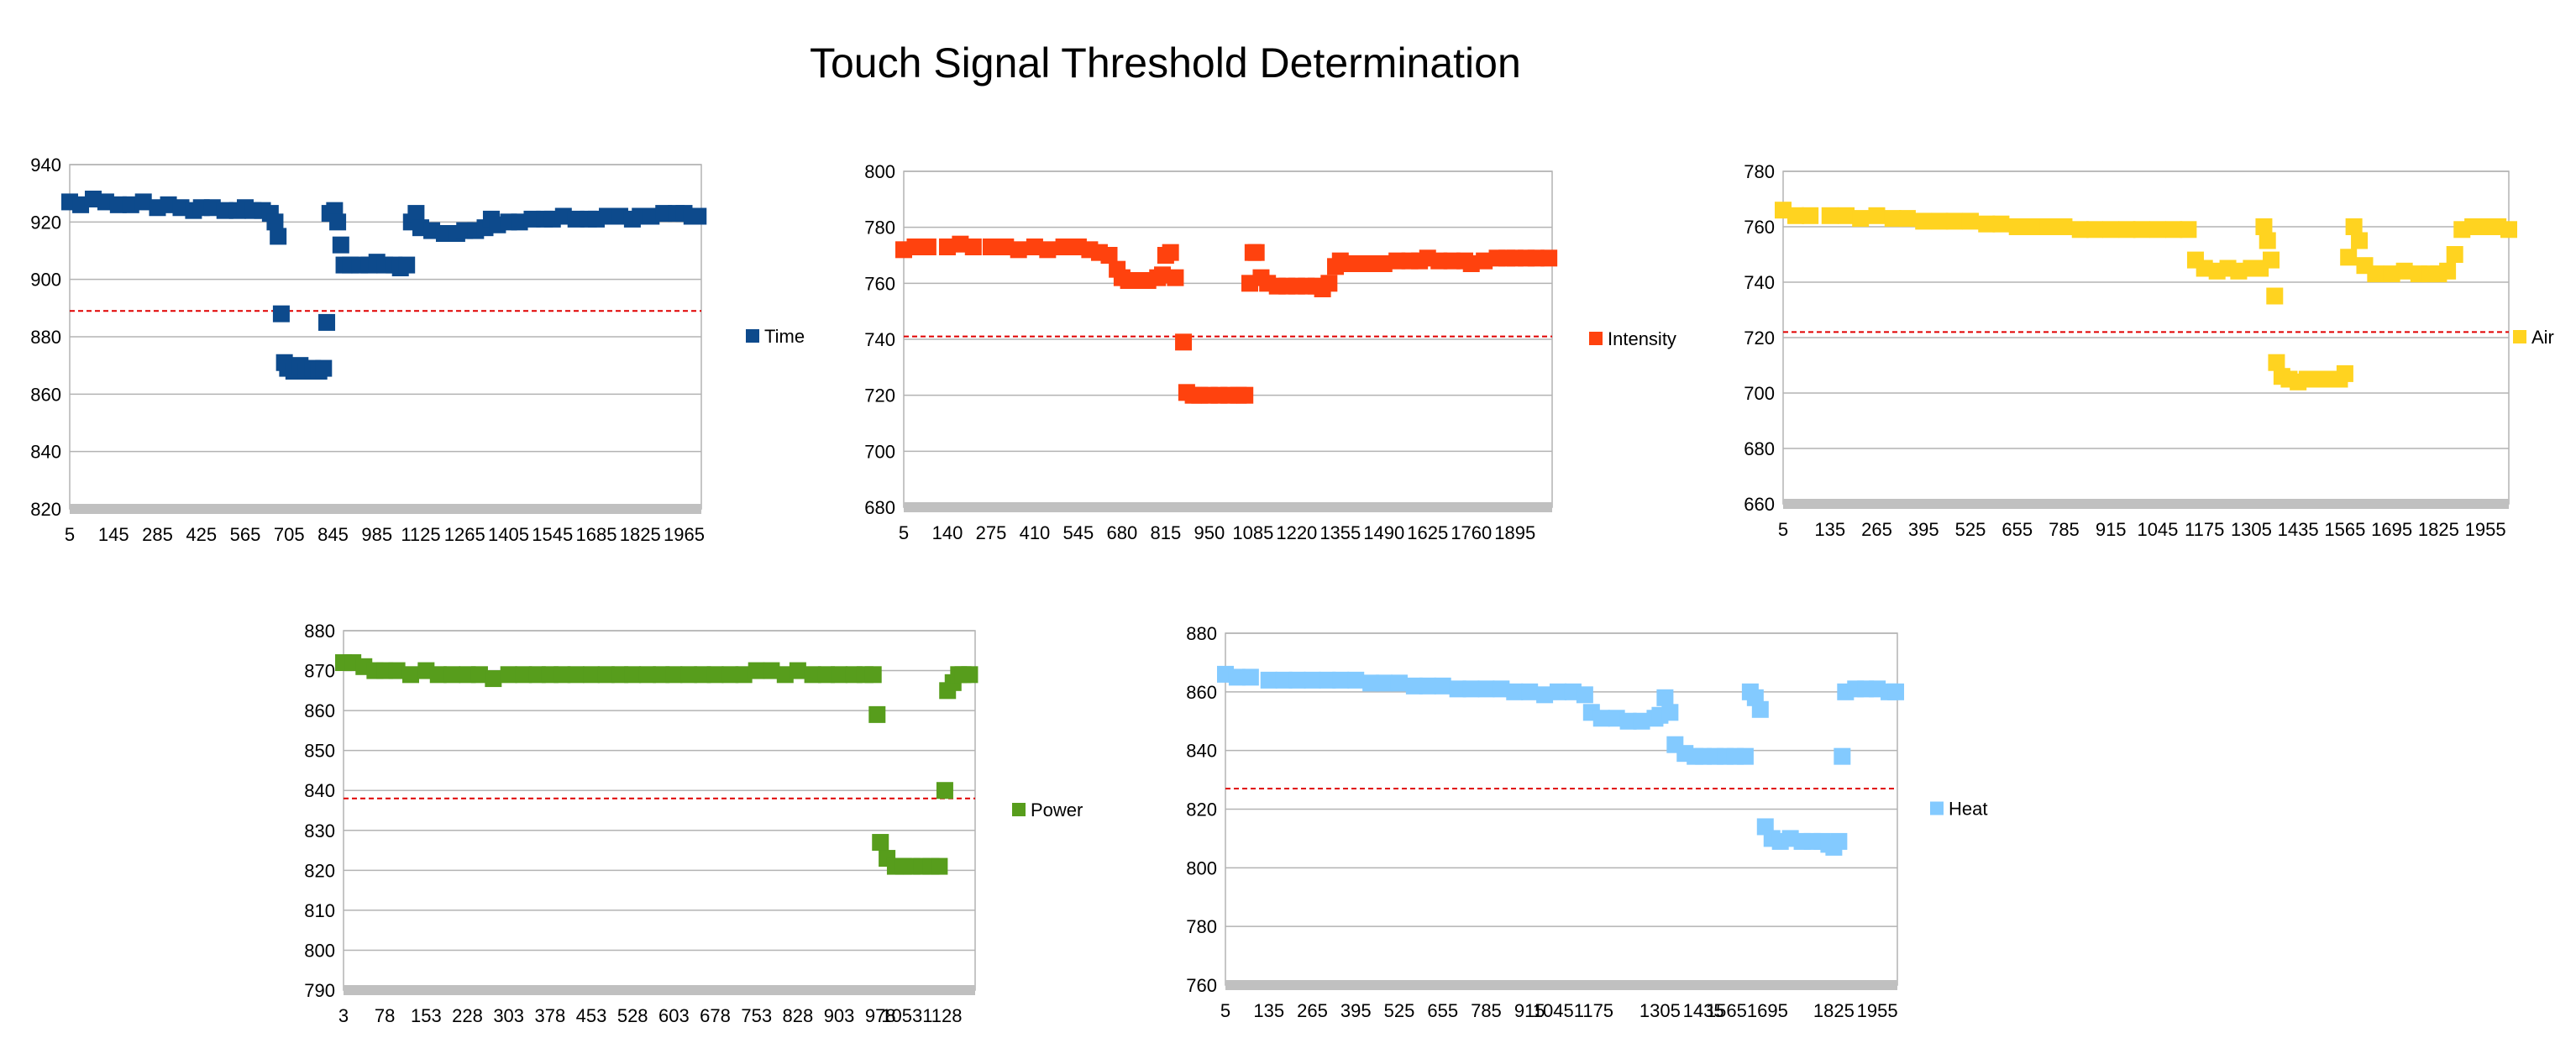 Image resolution: width=2576 pixels, height=1038 pixels. Describe the element at coordinates (45, 280) in the screenshot. I see `y-tick-label: 900` at that location.